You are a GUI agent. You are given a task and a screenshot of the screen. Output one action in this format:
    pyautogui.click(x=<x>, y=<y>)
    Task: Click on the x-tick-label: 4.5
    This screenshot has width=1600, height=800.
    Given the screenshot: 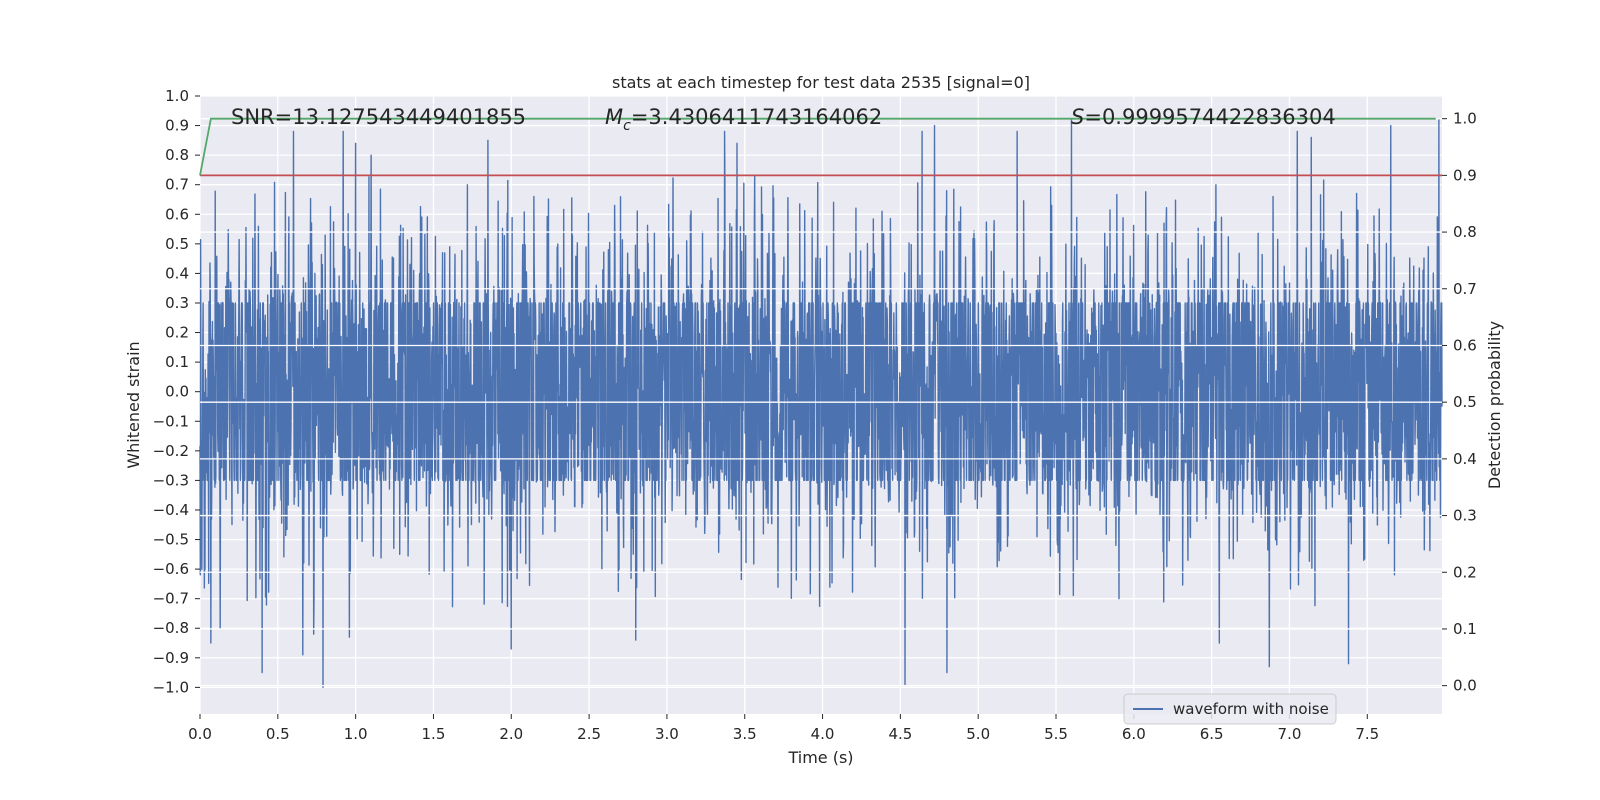 What is the action you would take?
    pyautogui.click(x=900, y=734)
    